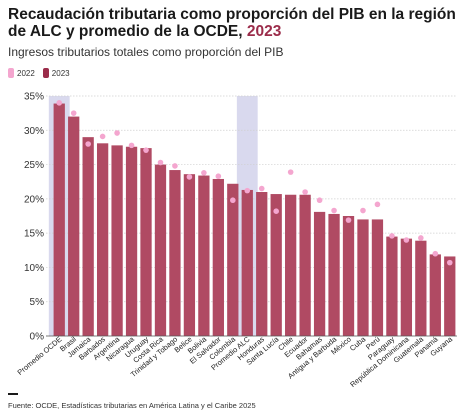 Image resolution: width=465 pixels, height=412 pixels. What do you see at coordinates (45, 73) in the screenshot?
I see `legend-swatch-2023` at bounding box center [45, 73].